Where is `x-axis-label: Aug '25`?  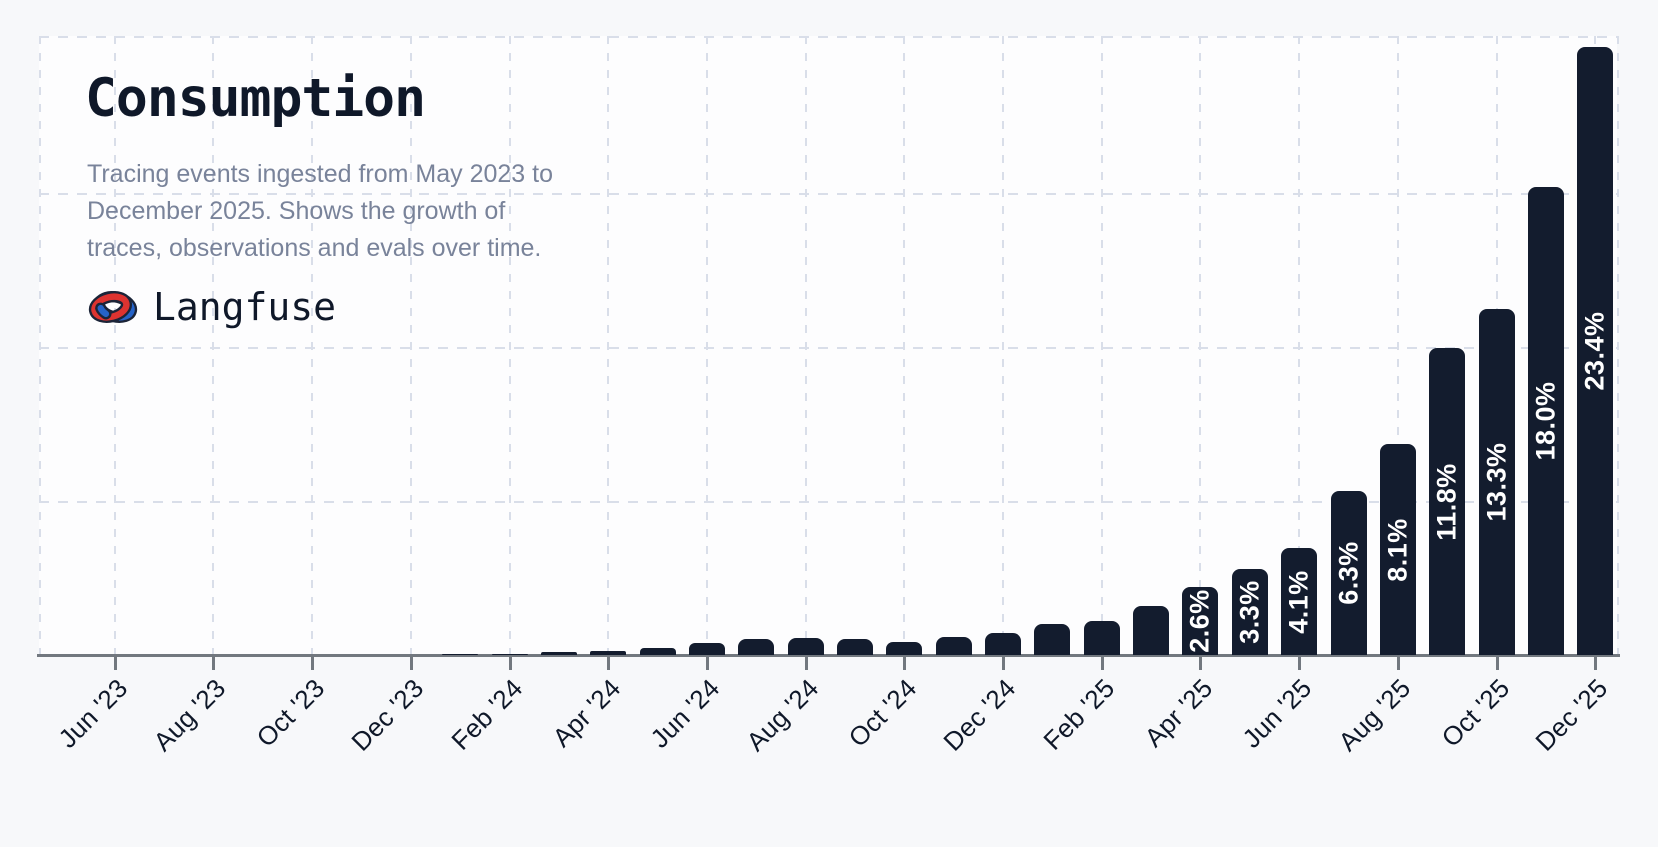 x-axis-label: Aug '25 is located at coordinates (1374, 714).